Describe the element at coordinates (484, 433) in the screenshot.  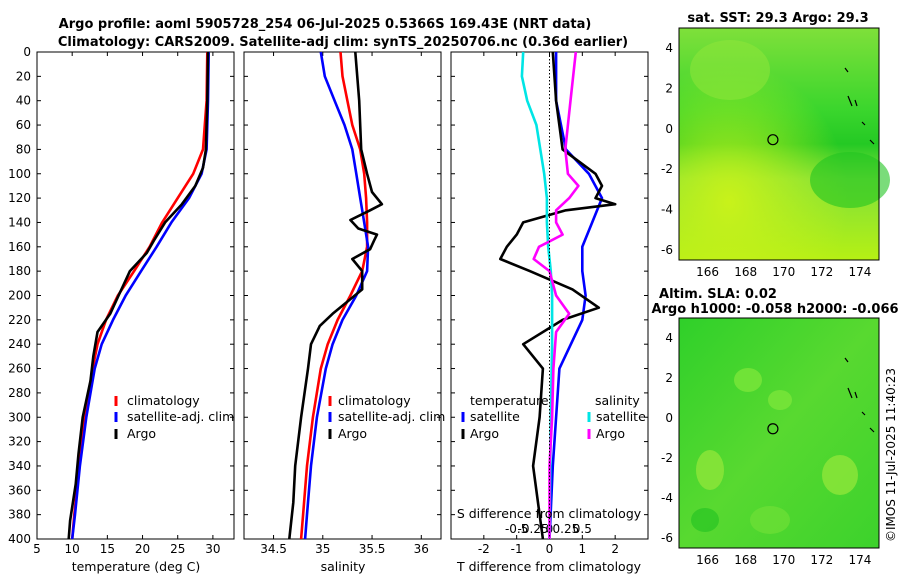
I see `legend-t-argo: Argo` at that location.